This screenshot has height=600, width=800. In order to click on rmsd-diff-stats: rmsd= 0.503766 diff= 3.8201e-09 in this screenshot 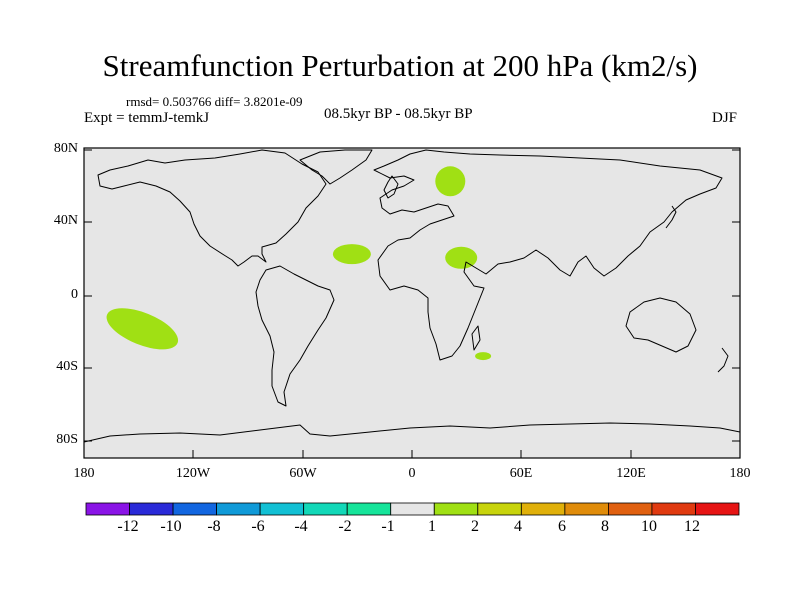, I will do `click(214, 101)`.